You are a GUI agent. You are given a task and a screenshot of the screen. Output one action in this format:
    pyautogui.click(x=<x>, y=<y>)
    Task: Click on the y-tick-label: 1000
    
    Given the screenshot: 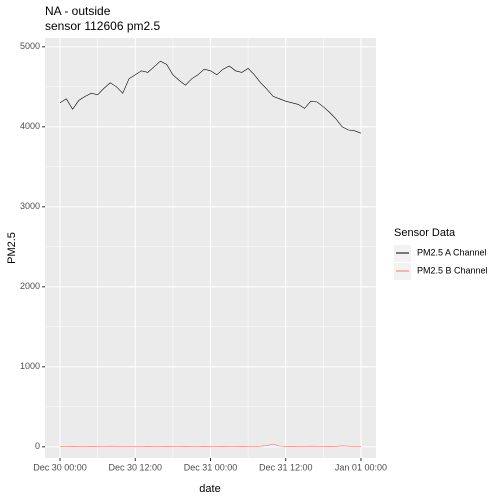 What is the action you would take?
    pyautogui.click(x=30, y=366)
    